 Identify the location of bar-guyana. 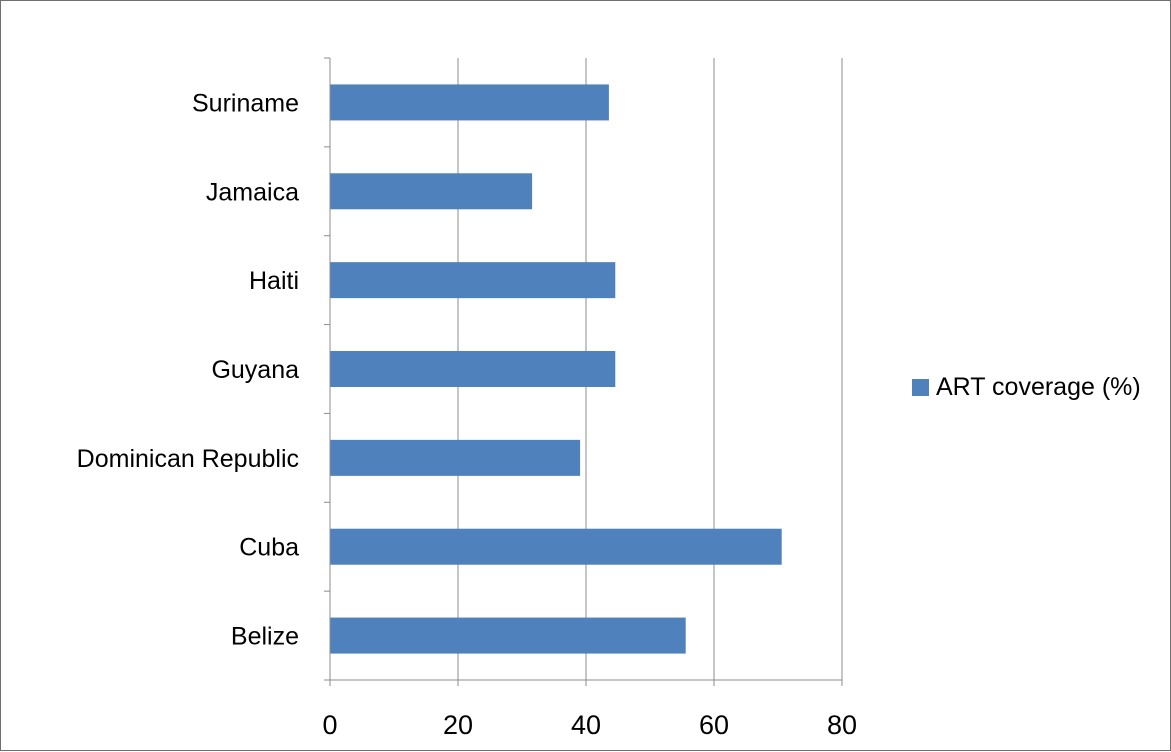
(473, 369).